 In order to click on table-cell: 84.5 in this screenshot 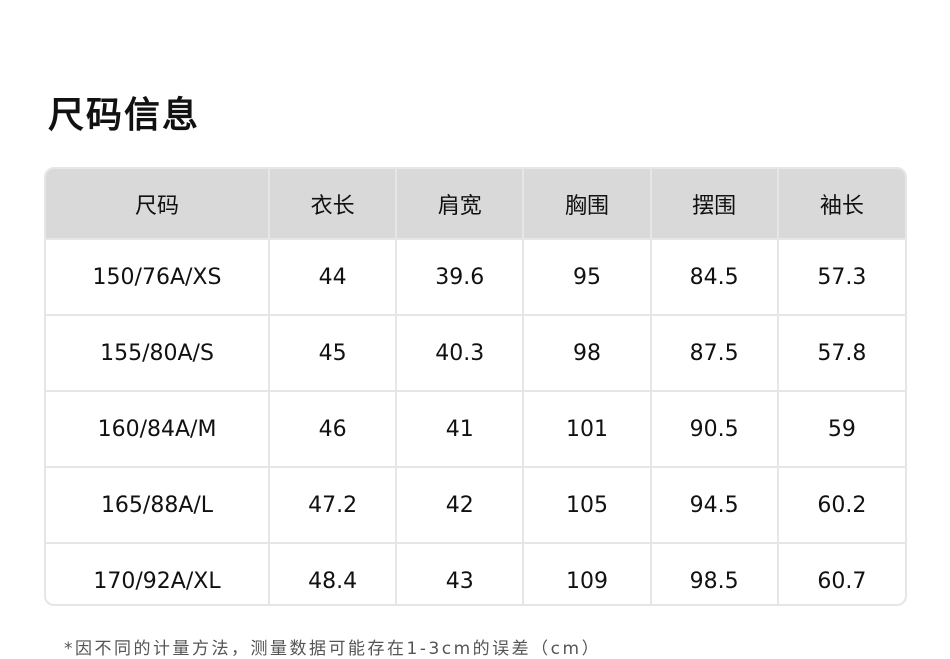, I will do `click(714, 277)`.